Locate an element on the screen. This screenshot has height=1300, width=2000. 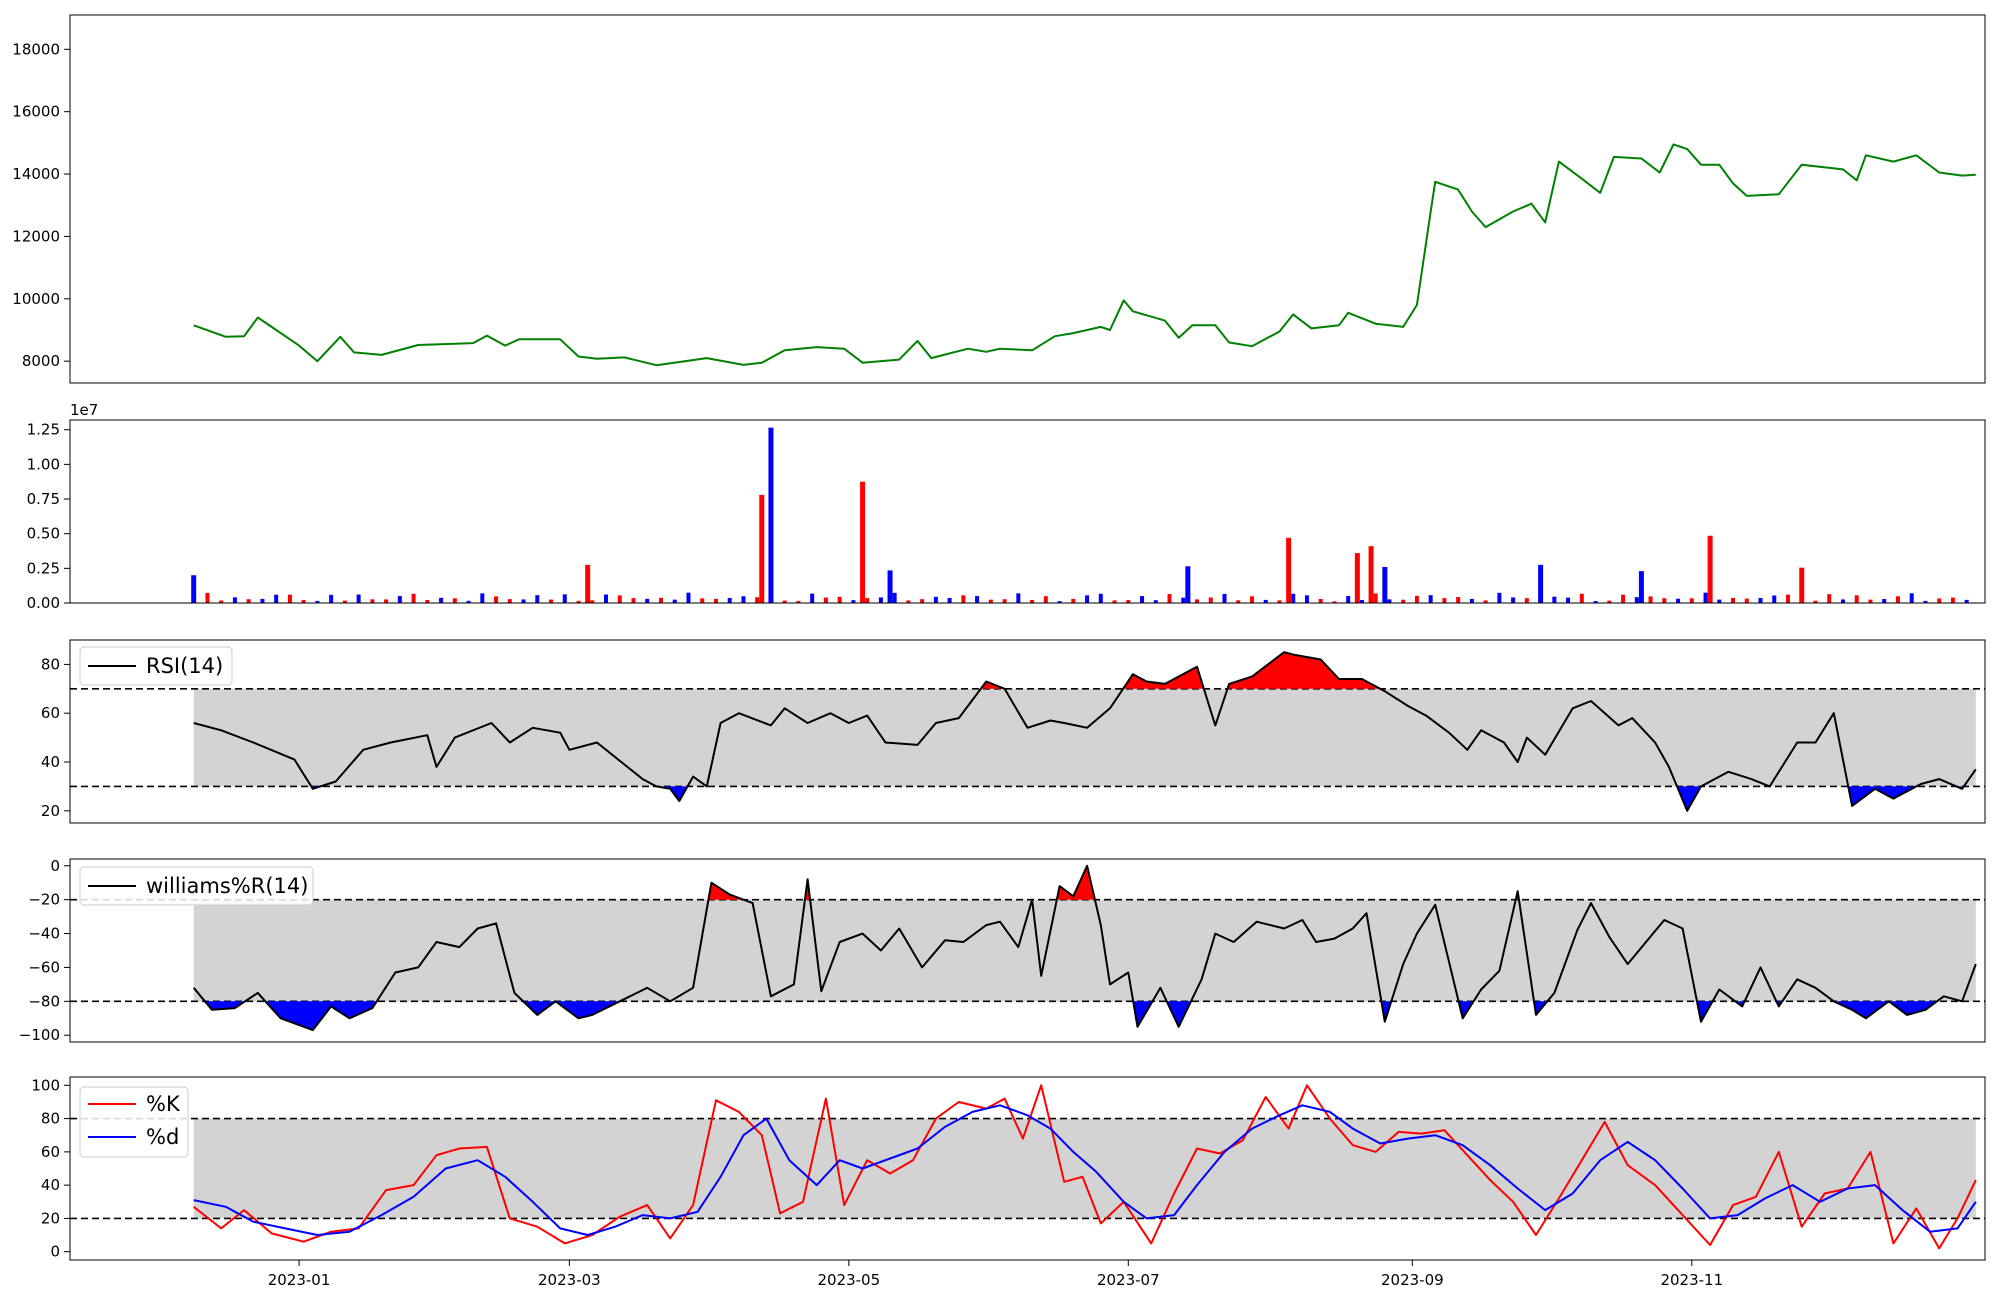
rsi-line is located at coordinates (1085, 731).